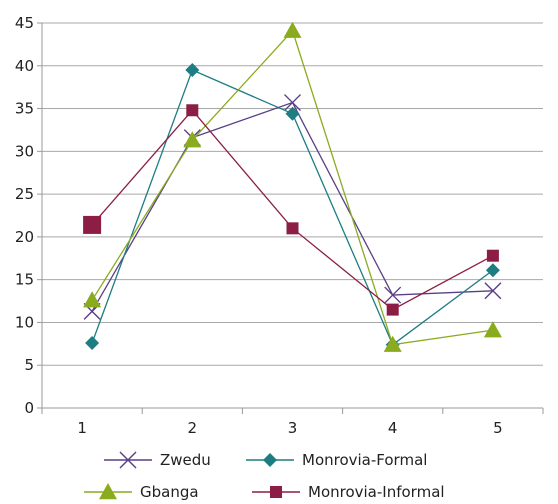 The height and width of the screenshot is (504, 558). I want to click on legend-label: Zwedu, so click(185, 460).